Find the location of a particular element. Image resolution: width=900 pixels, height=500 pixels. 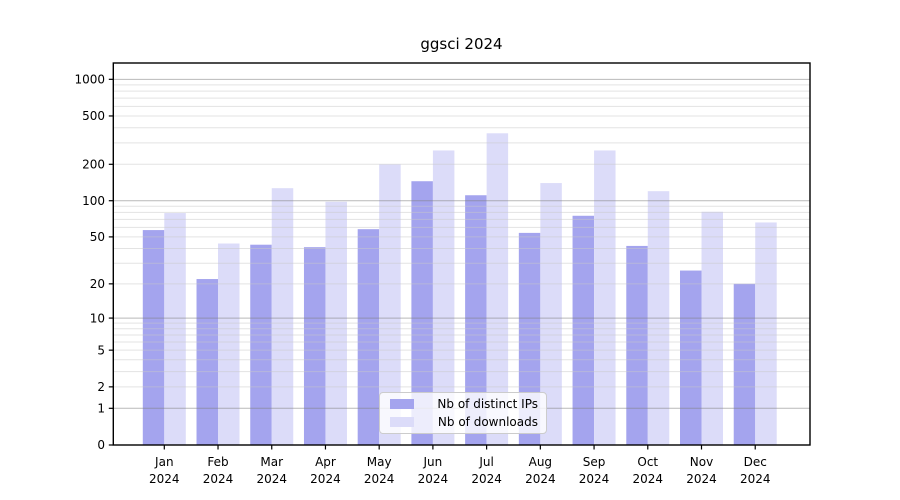

svg-text: Aug is located at coordinates (540, 462).